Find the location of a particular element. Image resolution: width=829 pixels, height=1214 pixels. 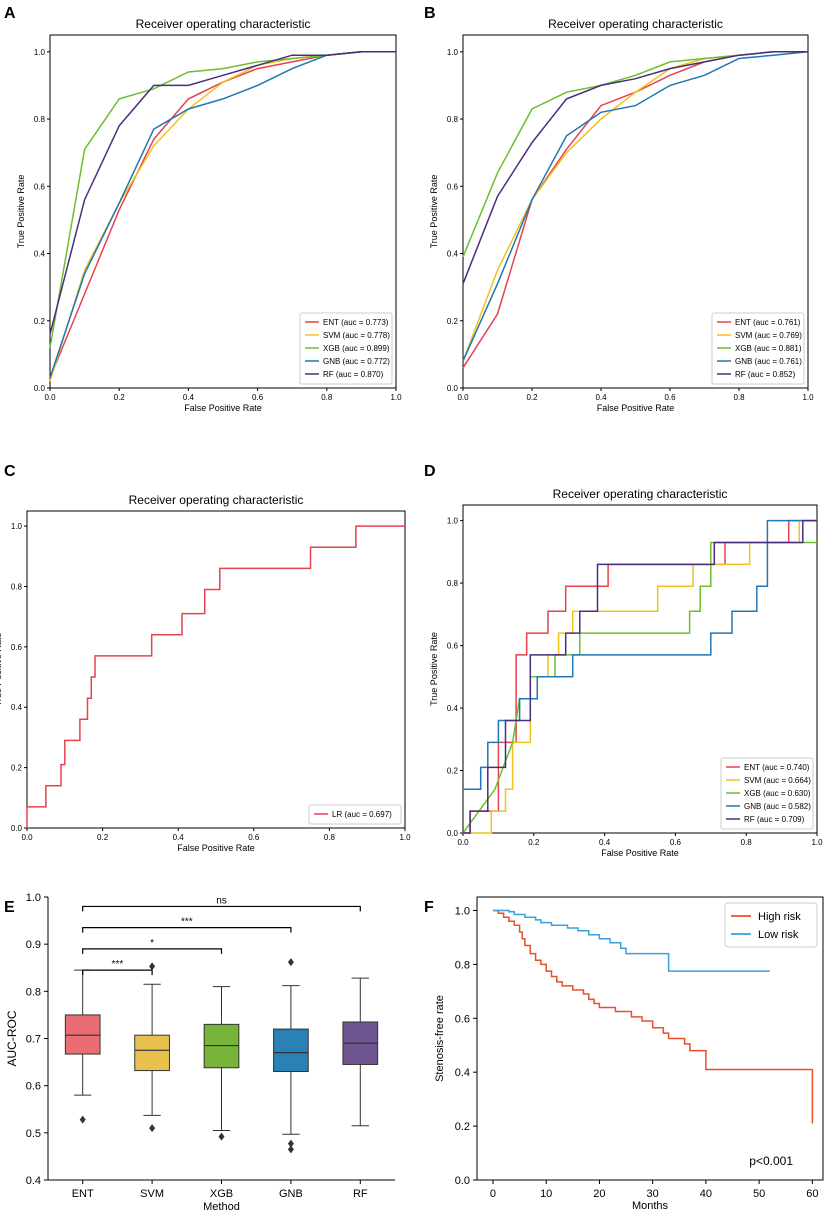

significance-label: *** is located at coordinates (187, 922).